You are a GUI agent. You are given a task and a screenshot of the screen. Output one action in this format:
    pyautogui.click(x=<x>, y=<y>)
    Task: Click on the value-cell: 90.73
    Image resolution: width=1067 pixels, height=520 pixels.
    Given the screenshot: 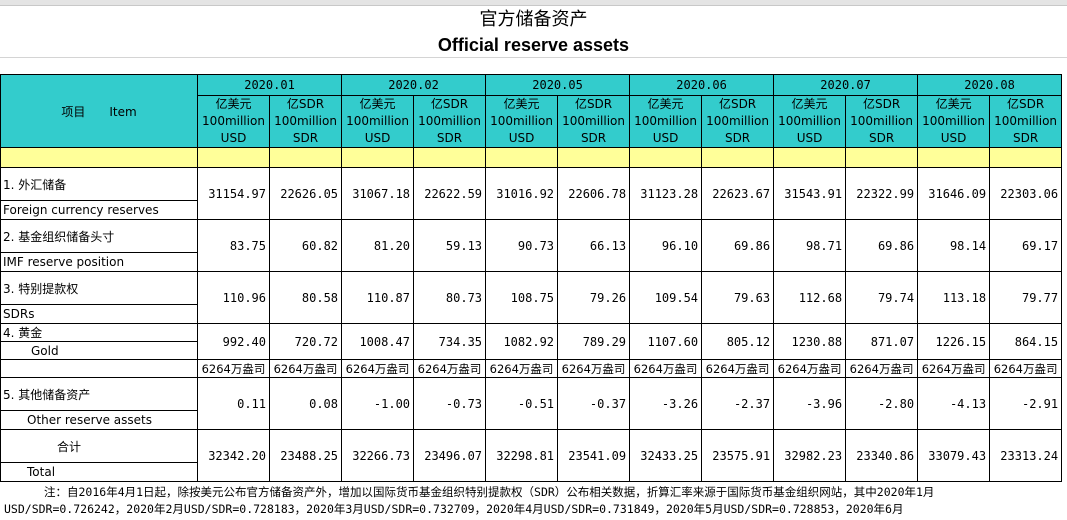 What is the action you would take?
    pyautogui.click(x=522, y=245)
    